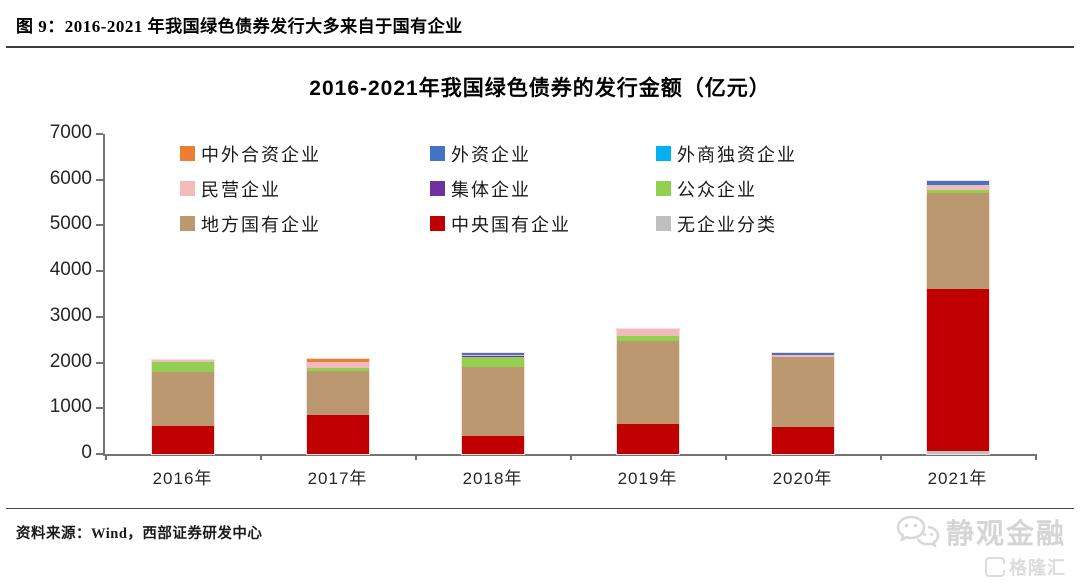 This screenshot has width=1080, height=584. Describe the element at coordinates (957, 452) in the screenshot. I see `bar-segment-无企业分类` at that location.